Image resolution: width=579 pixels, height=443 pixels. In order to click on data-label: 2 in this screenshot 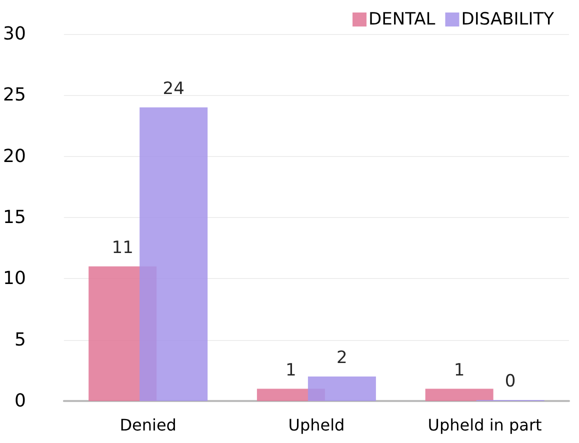, I will do `click(342, 358)`.